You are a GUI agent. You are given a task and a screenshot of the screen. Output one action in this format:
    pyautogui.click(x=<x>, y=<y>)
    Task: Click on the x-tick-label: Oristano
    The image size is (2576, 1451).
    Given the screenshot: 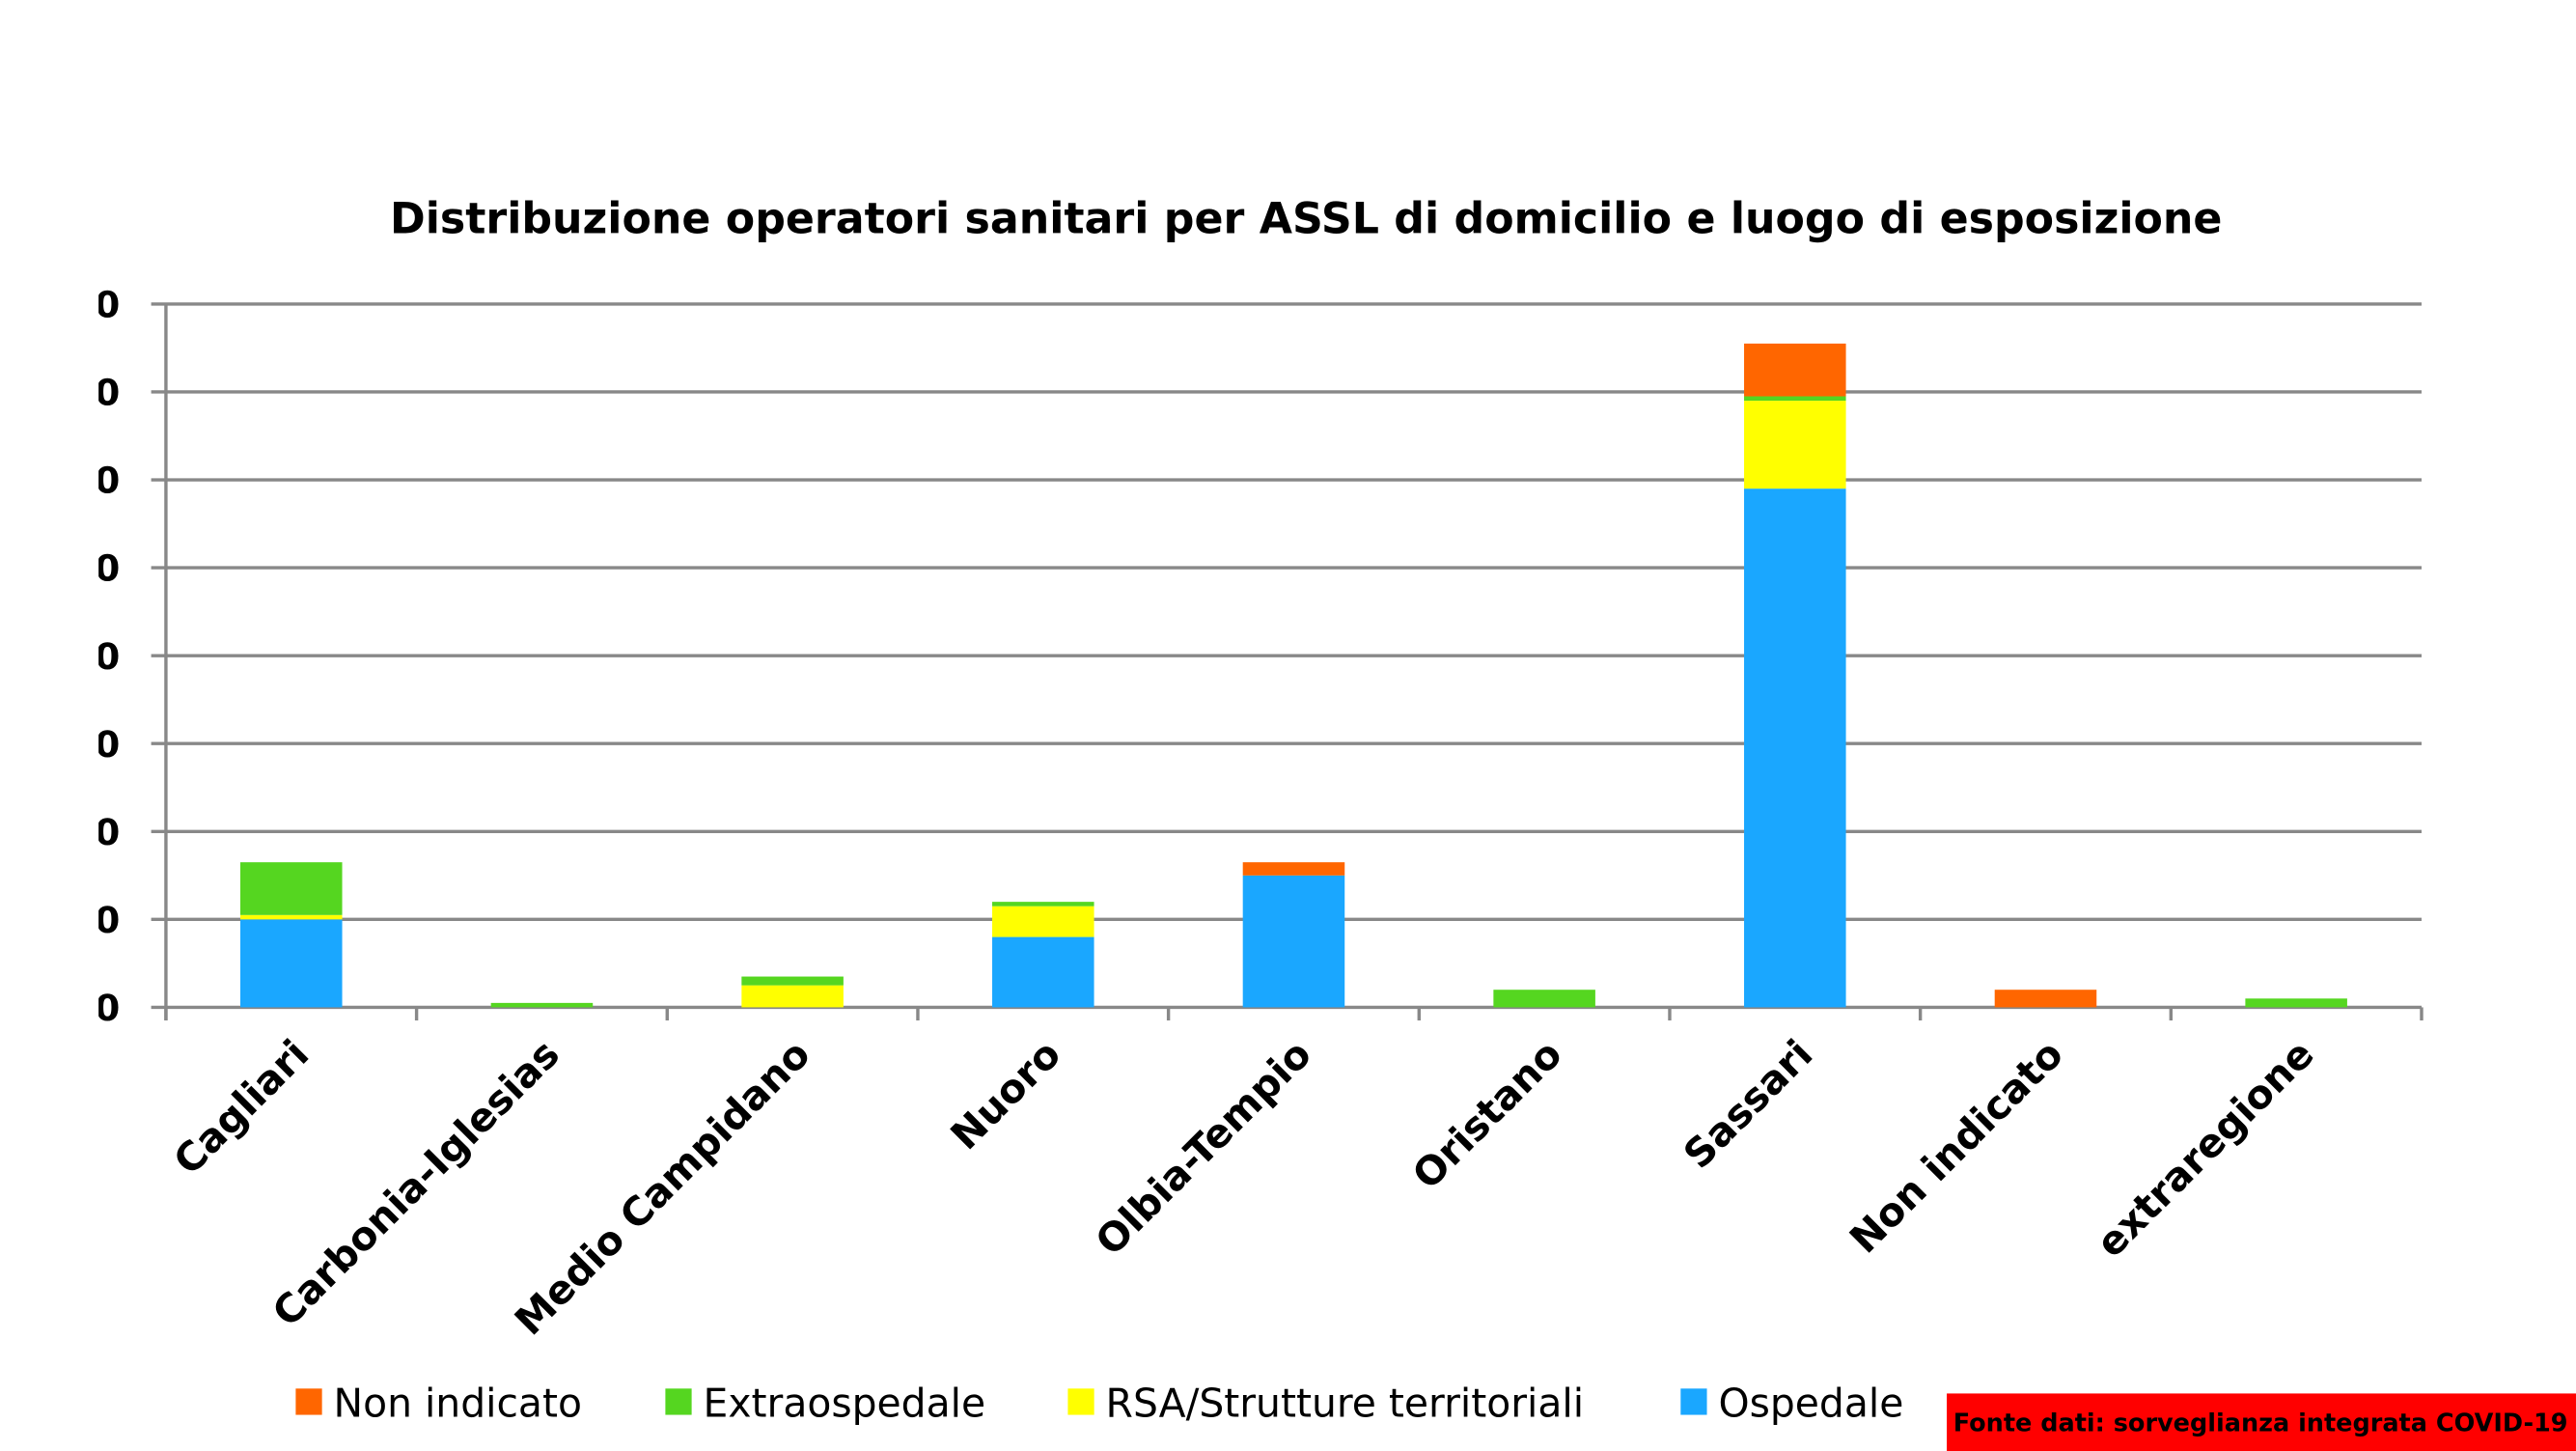 What is the action you would take?
    pyautogui.click(x=1487, y=1115)
    